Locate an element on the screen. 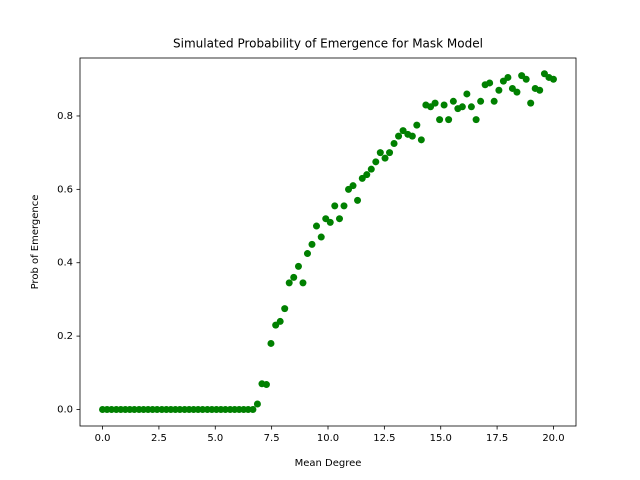  x-tick-label: 2.5 is located at coordinates (159, 438).